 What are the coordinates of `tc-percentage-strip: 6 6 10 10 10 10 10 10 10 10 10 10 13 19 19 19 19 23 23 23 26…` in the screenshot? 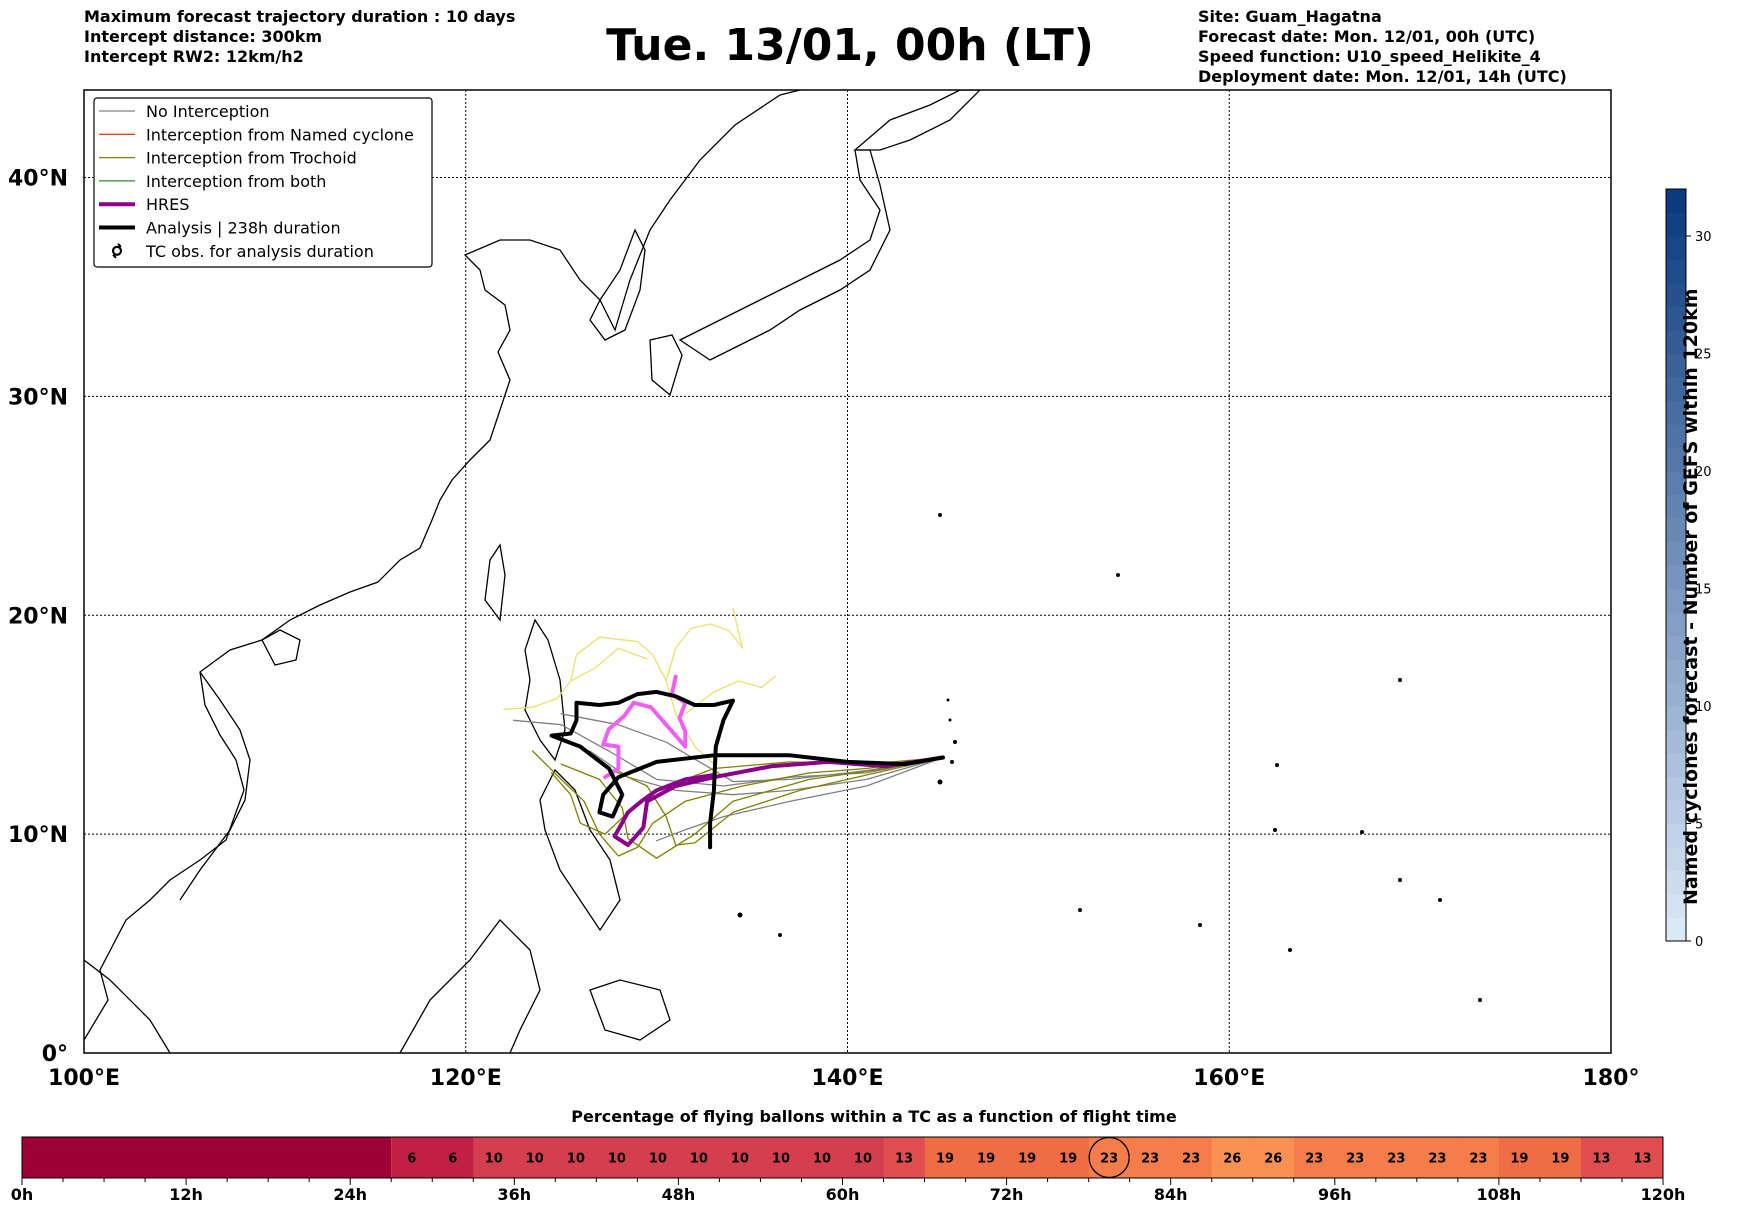 It's located at (848, 1170).